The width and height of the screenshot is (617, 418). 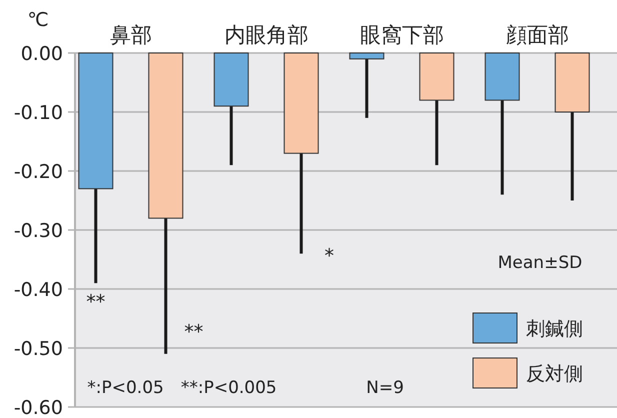 I want to click on y-tick-label: -0.20, so click(x=38, y=172).